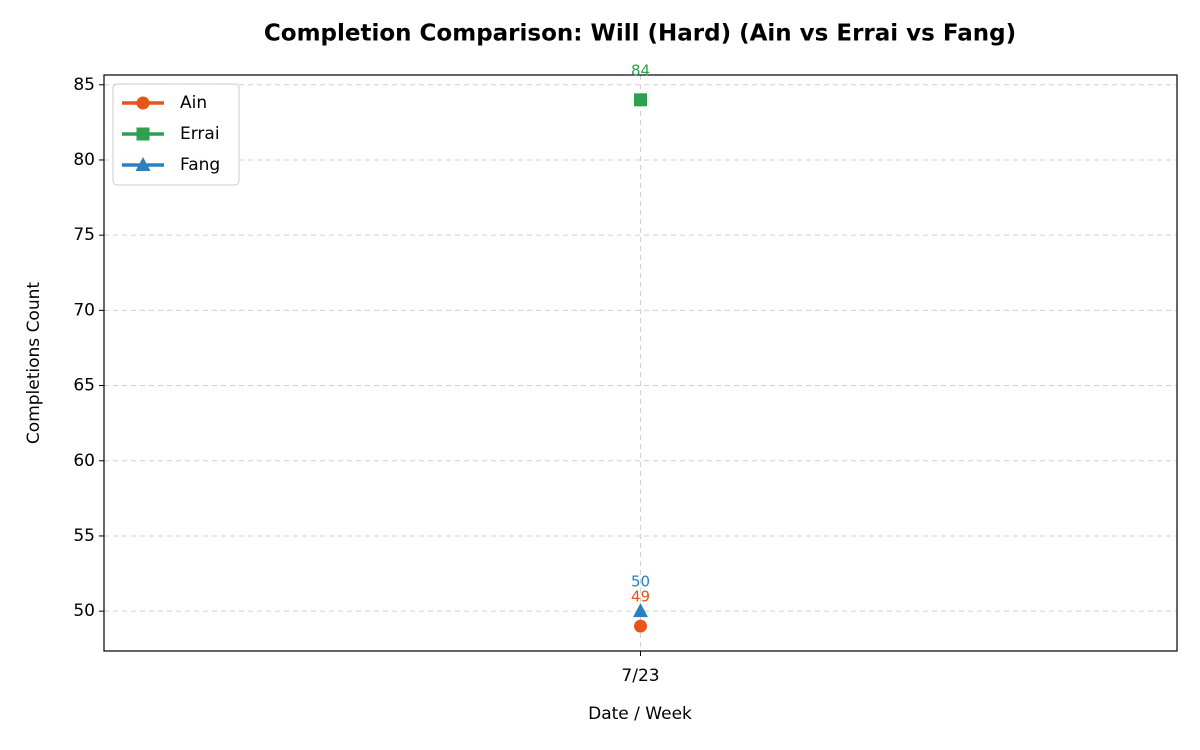  I want to click on y-tick-label: 85, so click(84, 85).